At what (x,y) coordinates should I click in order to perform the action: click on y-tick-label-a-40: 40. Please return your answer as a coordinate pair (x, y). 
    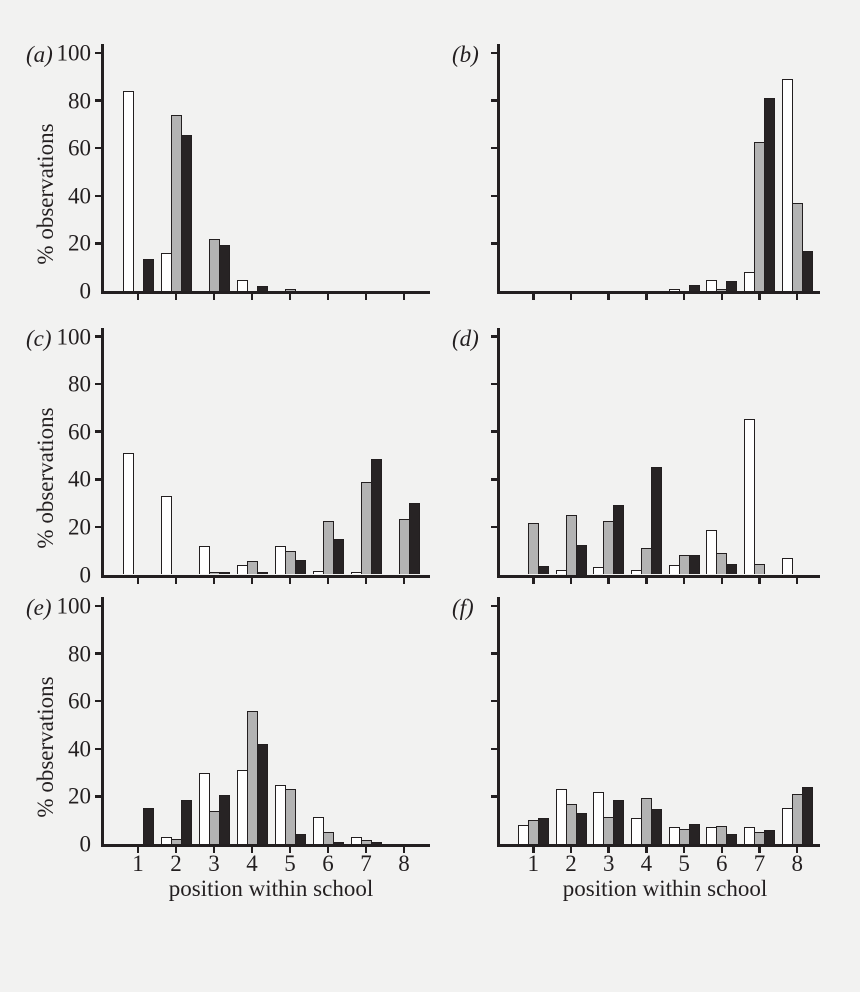
    Looking at the image, I should click on (79, 196).